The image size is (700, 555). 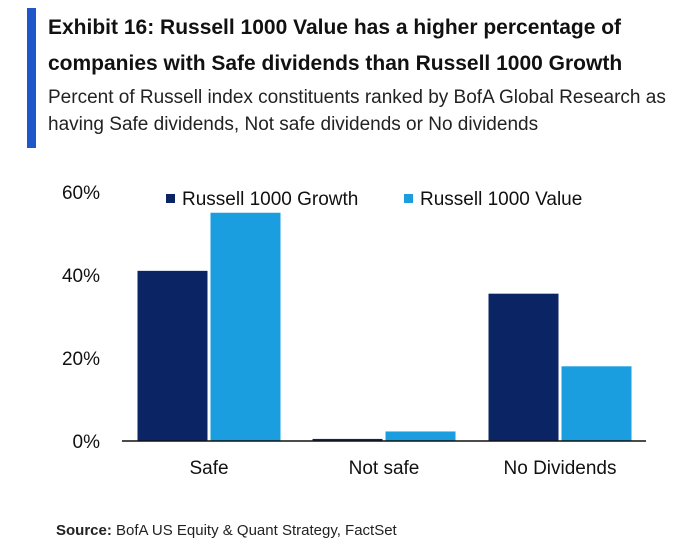 I want to click on y-axis: 0% 20% 40% 60%, so click(x=81, y=318).